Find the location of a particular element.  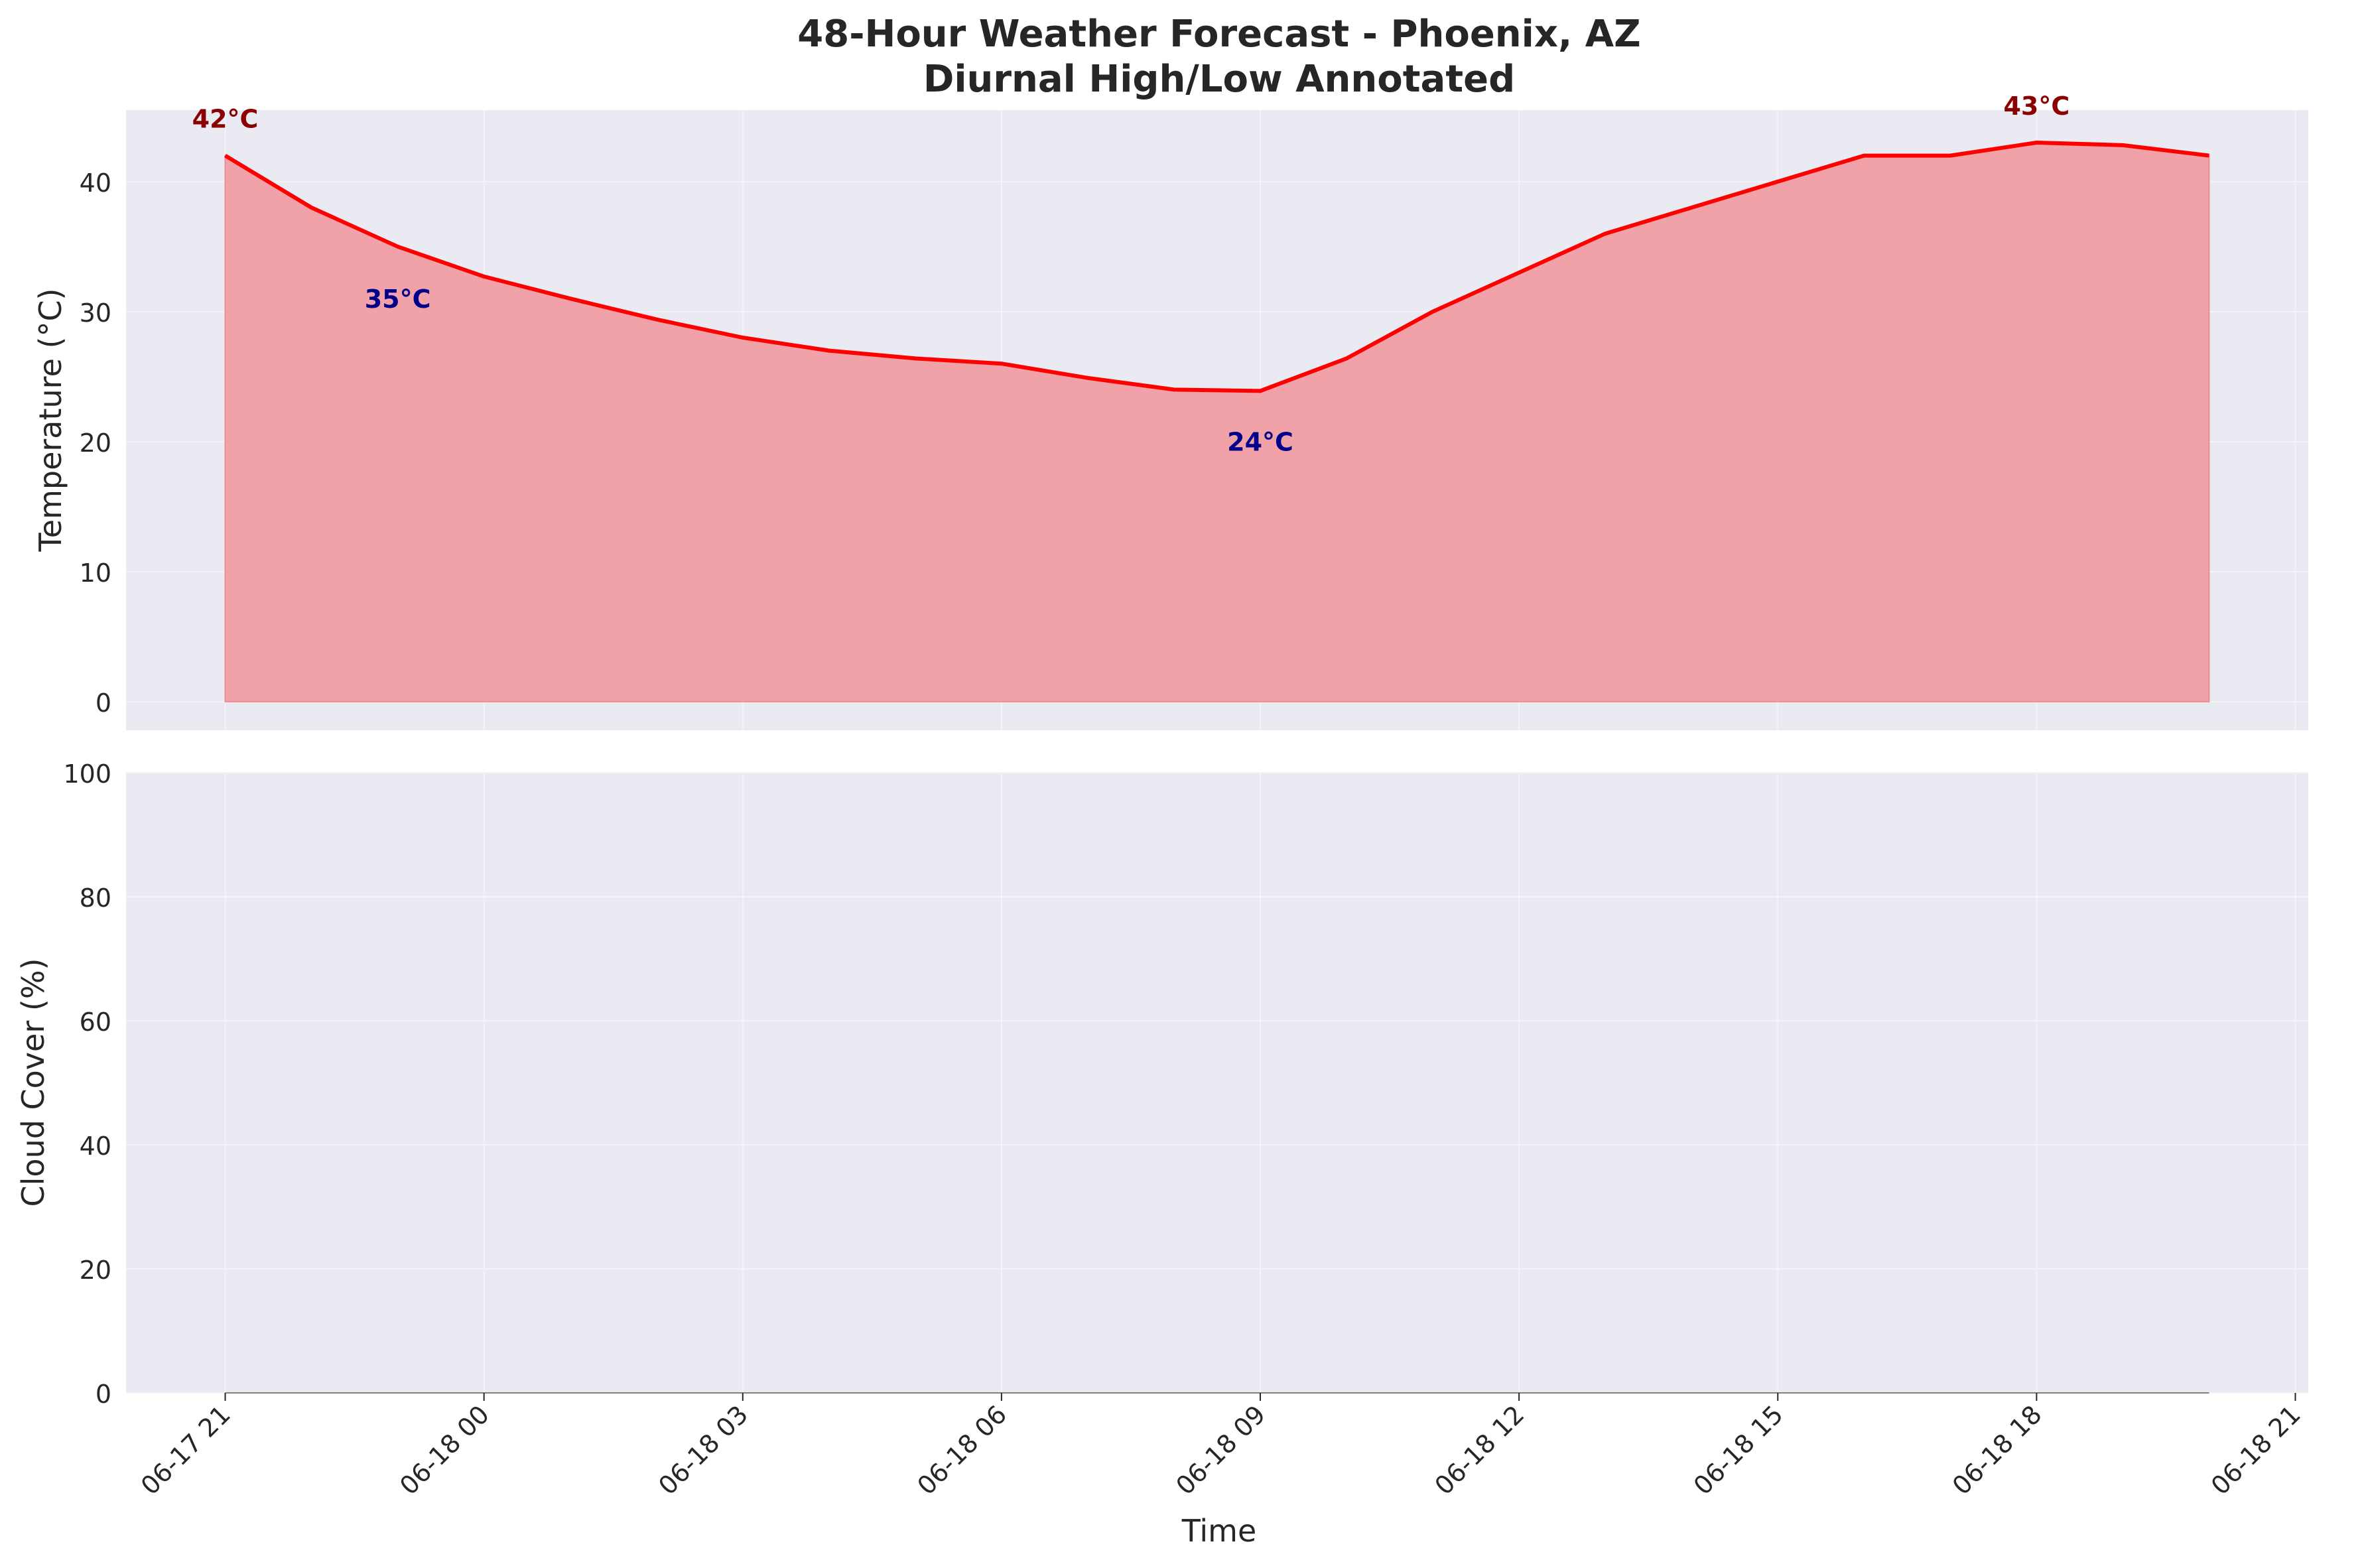

x-tick-label: 06-18 03 is located at coordinates (703, 1450).